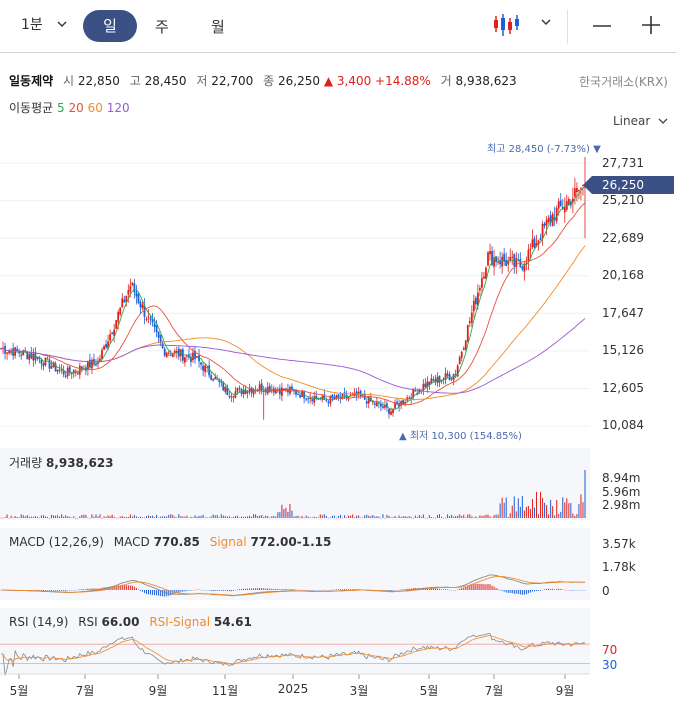  I want to click on price-axis-label: 12,605, so click(623, 388).